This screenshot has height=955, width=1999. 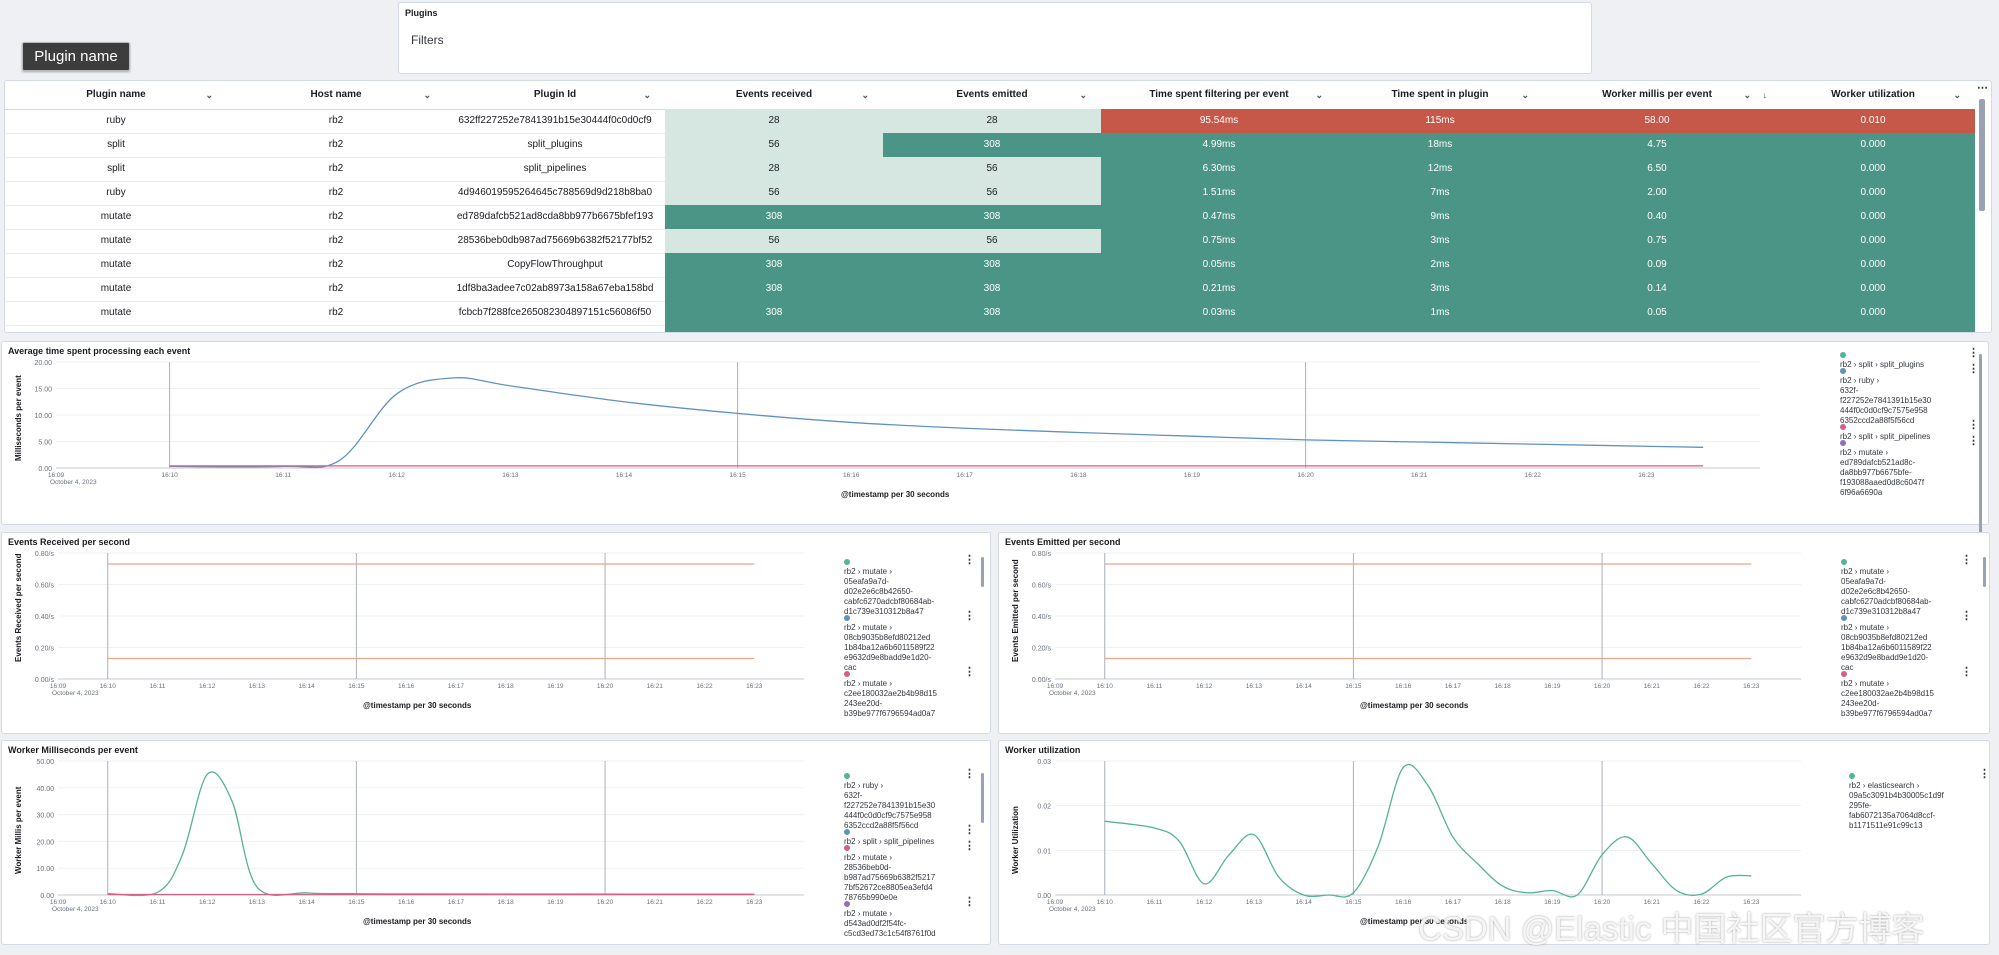 What do you see at coordinates (45, 869) in the screenshot?
I see `y-tick-label: 10.00` at bounding box center [45, 869].